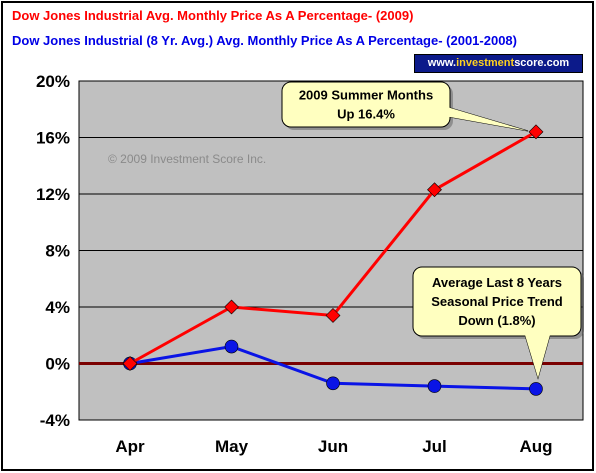 This screenshot has width=596, height=473. Describe the element at coordinates (57, 307) in the screenshot. I see `y-tick-label: 4%` at that location.